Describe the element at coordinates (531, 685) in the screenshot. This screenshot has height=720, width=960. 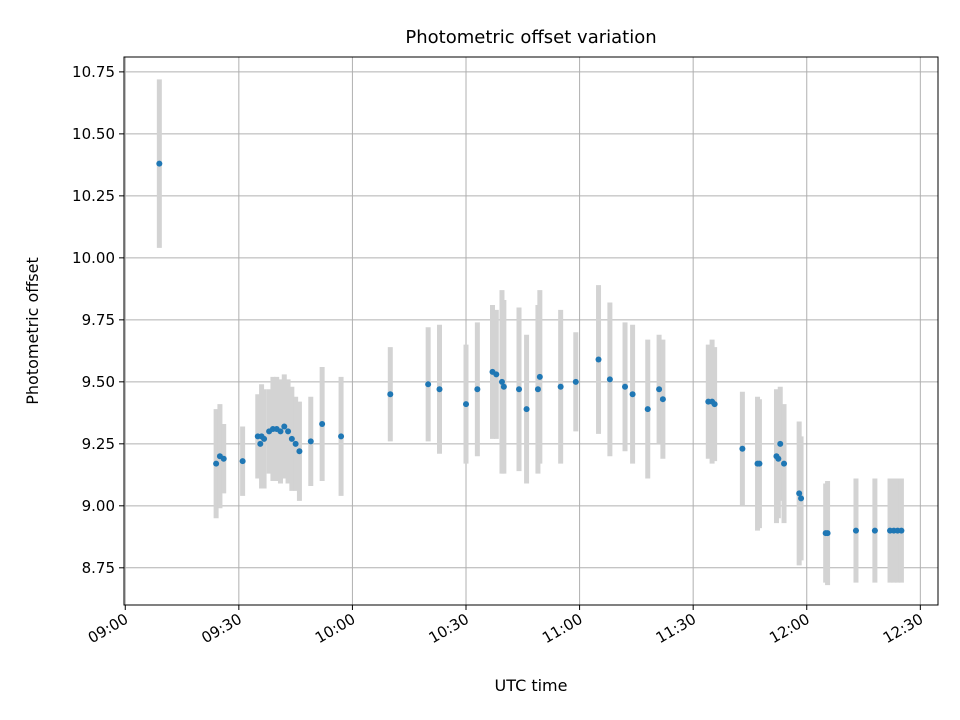
I see `x-axis-title: UTC time` at that location.